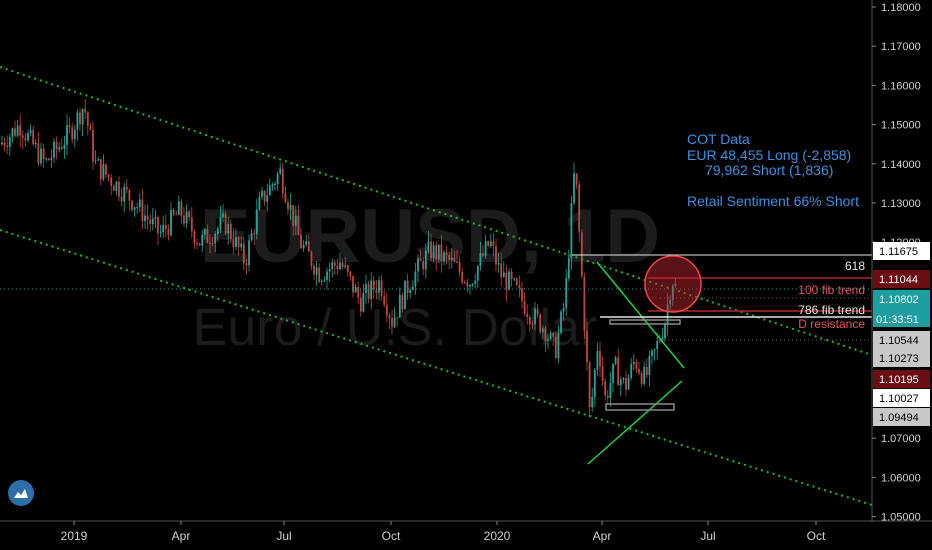  What do you see at coordinates (283, 536) in the screenshot?
I see `time-tick-label: Jul` at bounding box center [283, 536].